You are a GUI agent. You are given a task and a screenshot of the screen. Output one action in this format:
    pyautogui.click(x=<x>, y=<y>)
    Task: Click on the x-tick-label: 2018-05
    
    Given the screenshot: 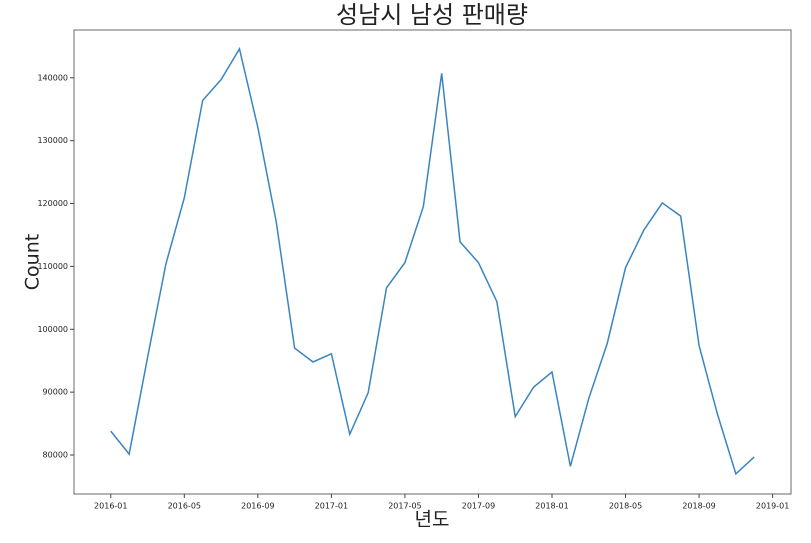 What is the action you would take?
    pyautogui.click(x=625, y=506)
    